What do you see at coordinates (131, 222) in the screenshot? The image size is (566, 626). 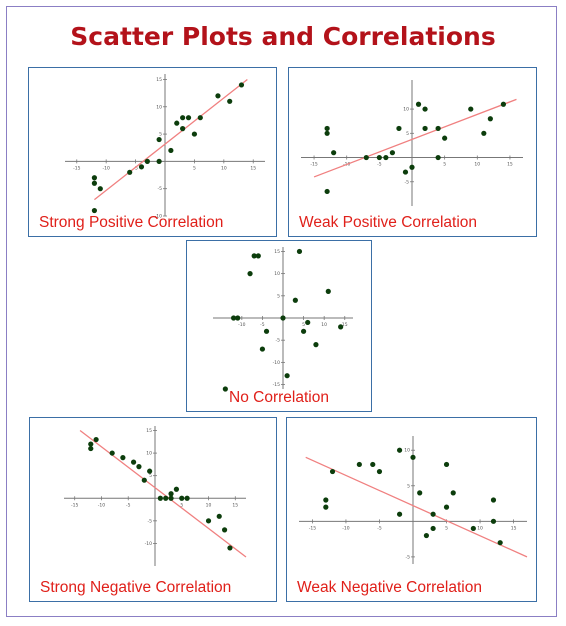 I see `caption-strong-positive: Strong Positive Correlation` at bounding box center [131, 222].